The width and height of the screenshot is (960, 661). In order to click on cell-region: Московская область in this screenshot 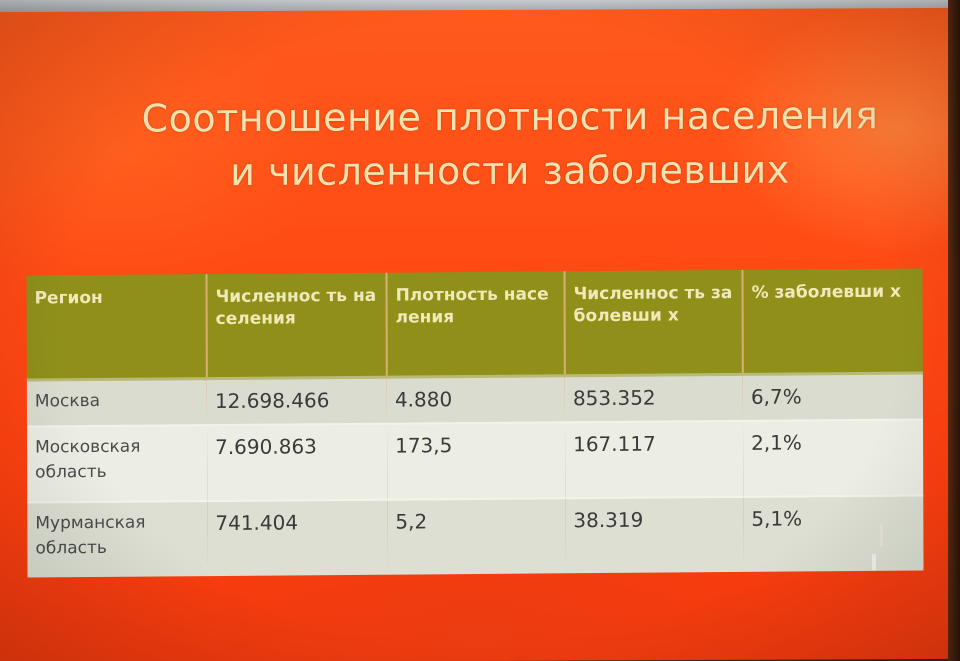, I will do `click(117, 463)`.